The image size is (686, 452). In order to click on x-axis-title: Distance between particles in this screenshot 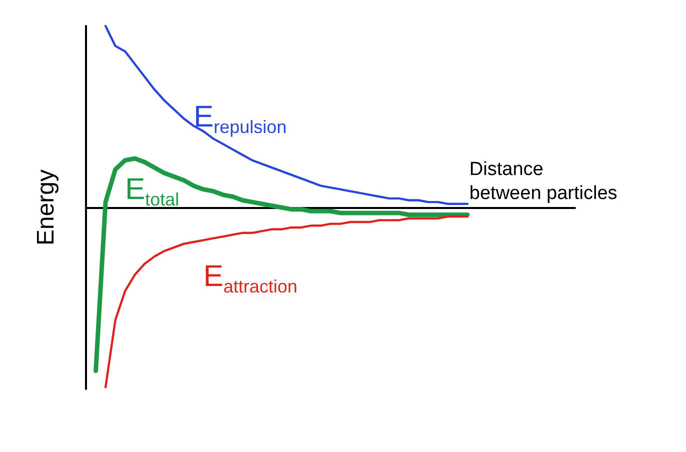, I will do `click(543, 181)`.